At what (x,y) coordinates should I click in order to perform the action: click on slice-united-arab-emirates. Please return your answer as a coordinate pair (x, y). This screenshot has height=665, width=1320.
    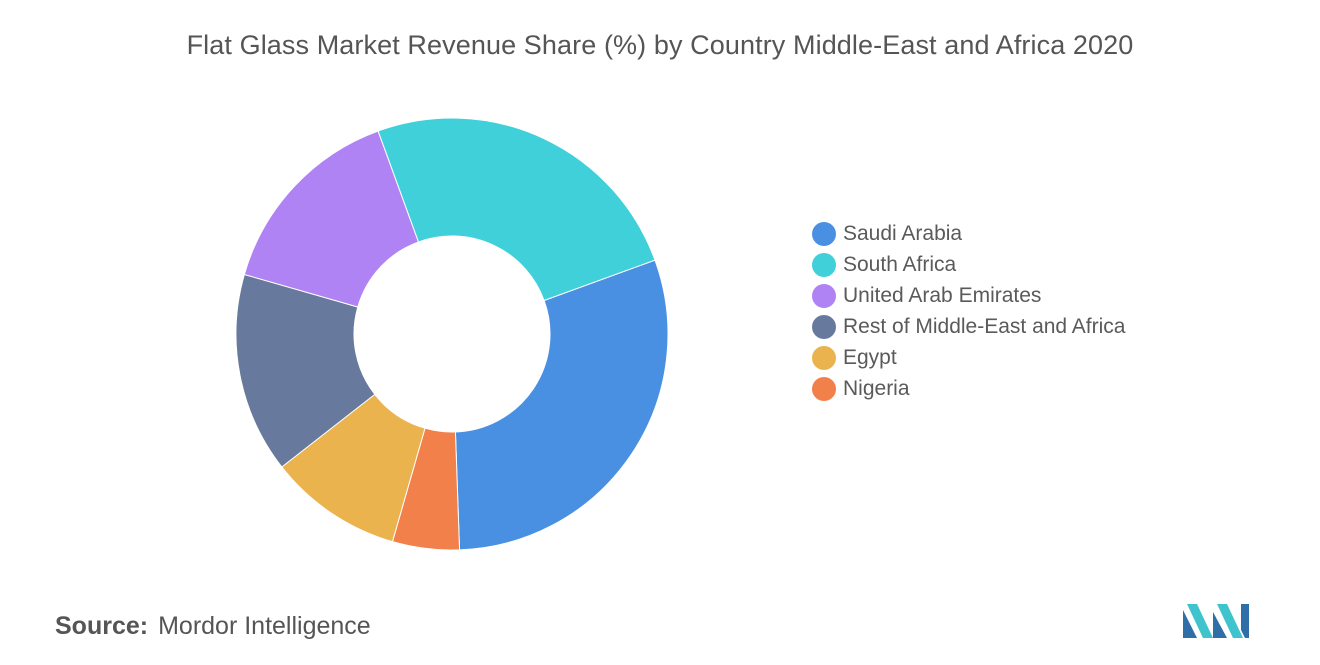
    Looking at the image, I should click on (331, 219).